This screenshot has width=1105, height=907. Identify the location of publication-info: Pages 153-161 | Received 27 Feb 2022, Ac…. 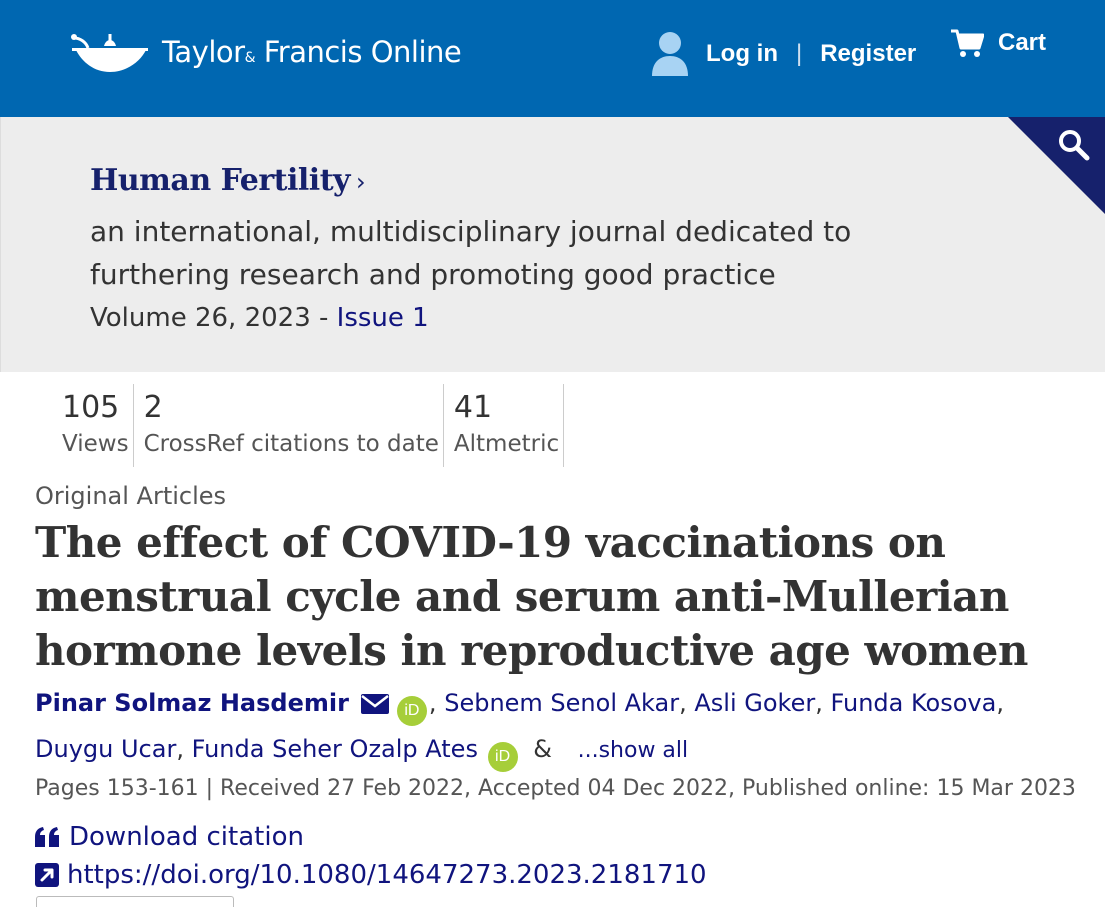
(555, 788).